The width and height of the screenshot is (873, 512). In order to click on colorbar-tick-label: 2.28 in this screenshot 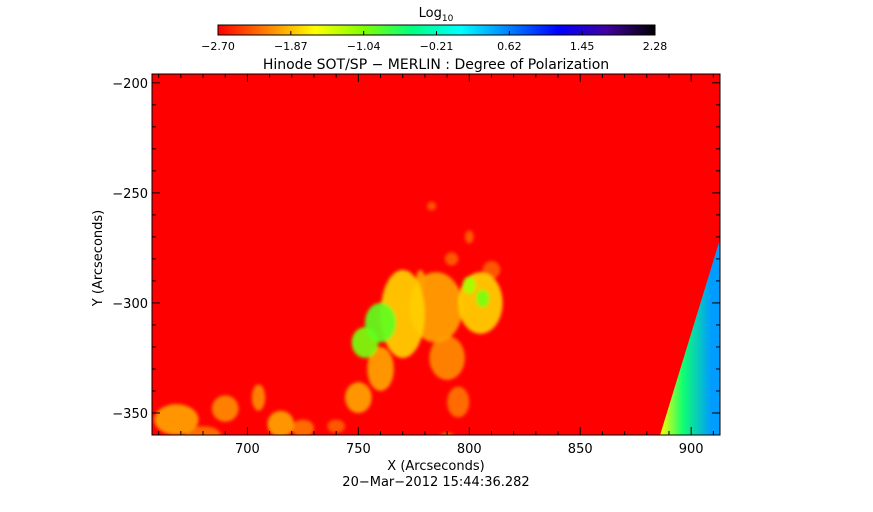, I will do `click(655, 46)`.